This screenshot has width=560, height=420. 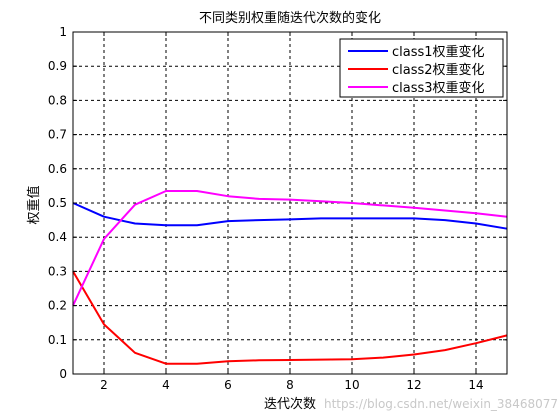 I want to click on legend-label-2: class2权重变化, so click(x=438, y=70).